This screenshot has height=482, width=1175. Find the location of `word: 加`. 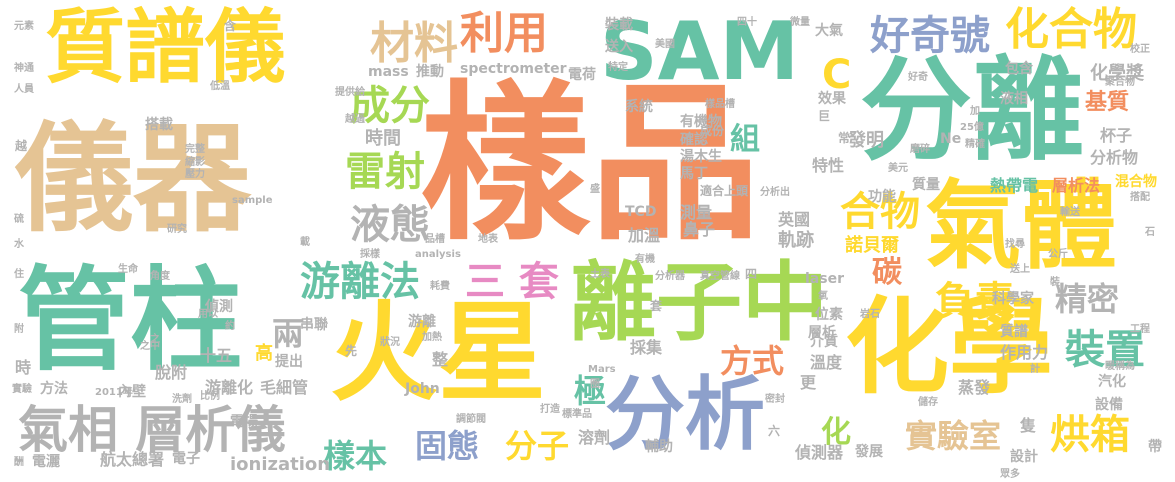

word: 加 is located at coordinates (975, 111).